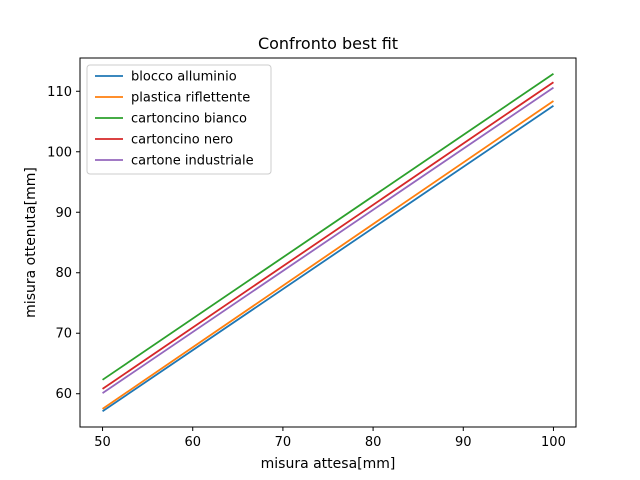 This screenshot has height=480, width=640. I want to click on x-tick-label: 80, so click(373, 442).